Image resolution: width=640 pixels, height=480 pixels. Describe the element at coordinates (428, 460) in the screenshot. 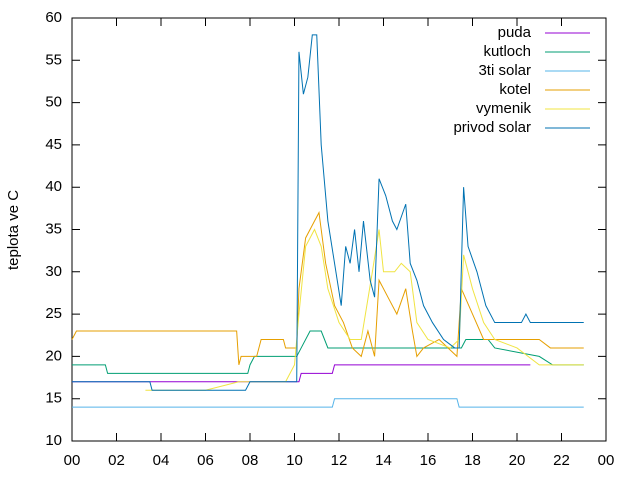

I see `x-tick-label: 16` at that location.